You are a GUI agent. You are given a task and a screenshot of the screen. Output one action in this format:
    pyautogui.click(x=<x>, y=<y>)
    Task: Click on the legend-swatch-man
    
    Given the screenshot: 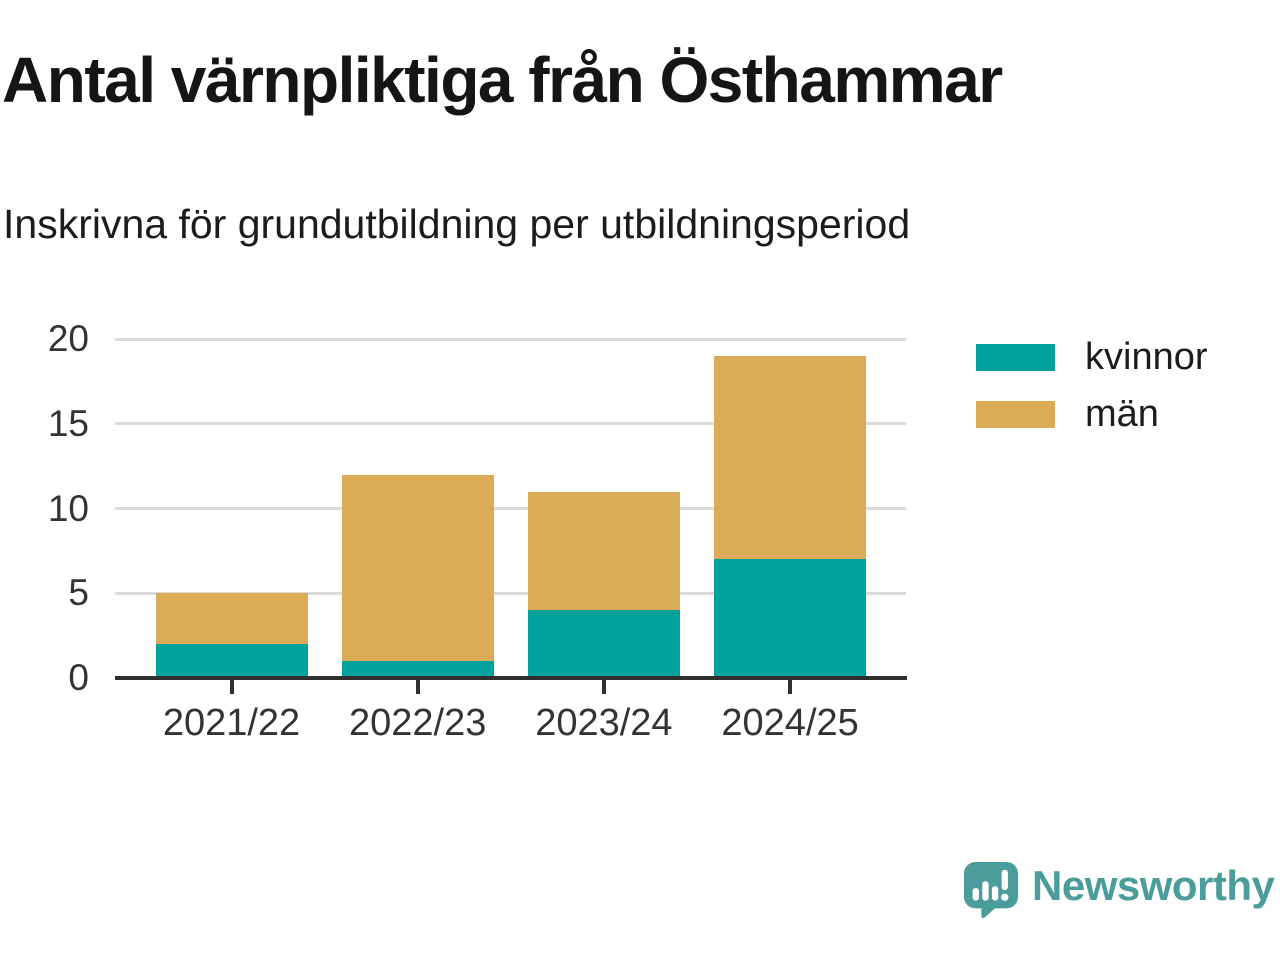 What is the action you would take?
    pyautogui.click(x=1015, y=414)
    